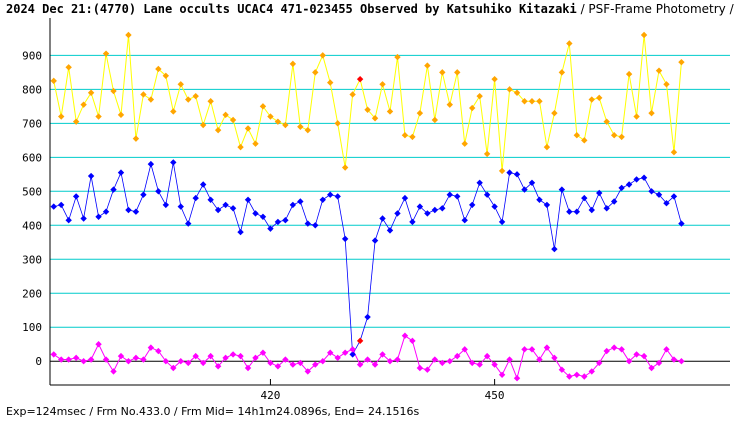 The image size is (740, 425). I want to click on chart-title-method: / PSF-Frame Photometry /, so click(655, 9).